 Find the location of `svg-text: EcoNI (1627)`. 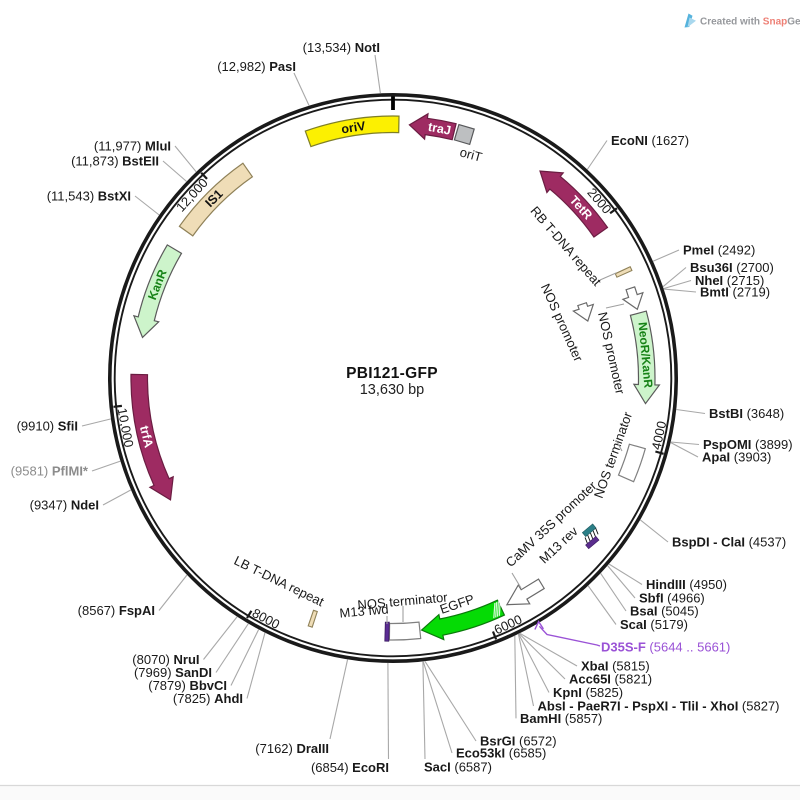

svg-text: EcoNI (1627) is located at coordinates (650, 140).